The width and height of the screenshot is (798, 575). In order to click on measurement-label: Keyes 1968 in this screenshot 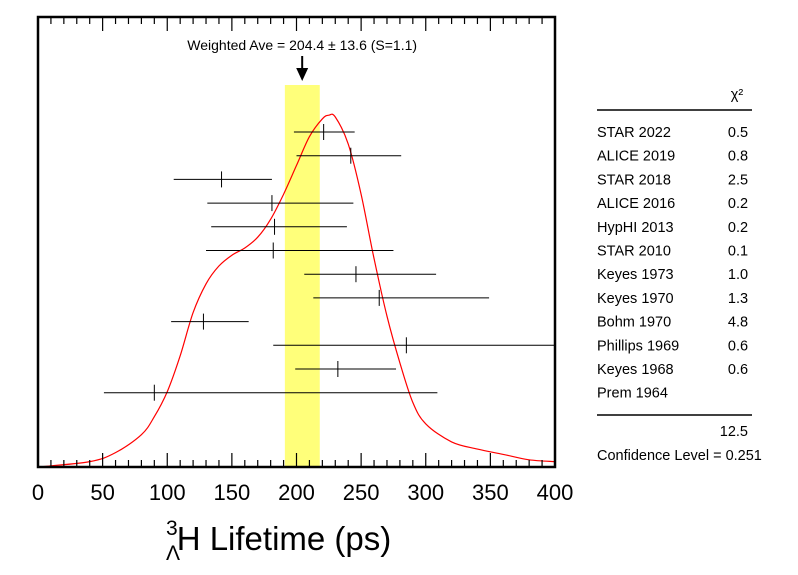, I will do `click(635, 370)`.